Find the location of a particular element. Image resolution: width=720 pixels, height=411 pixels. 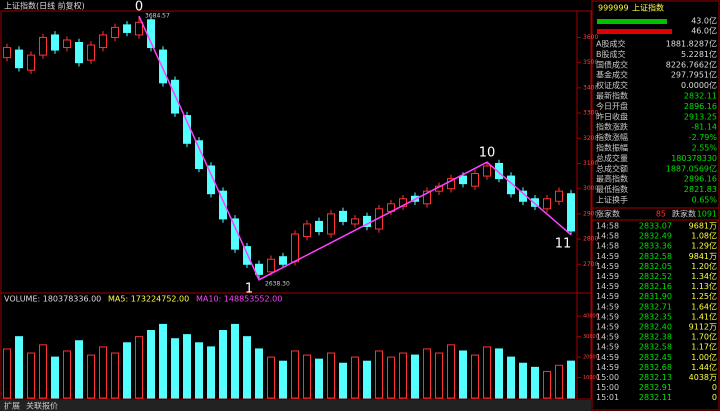

stat-value: 2913.25 is located at coordinates (700, 116).